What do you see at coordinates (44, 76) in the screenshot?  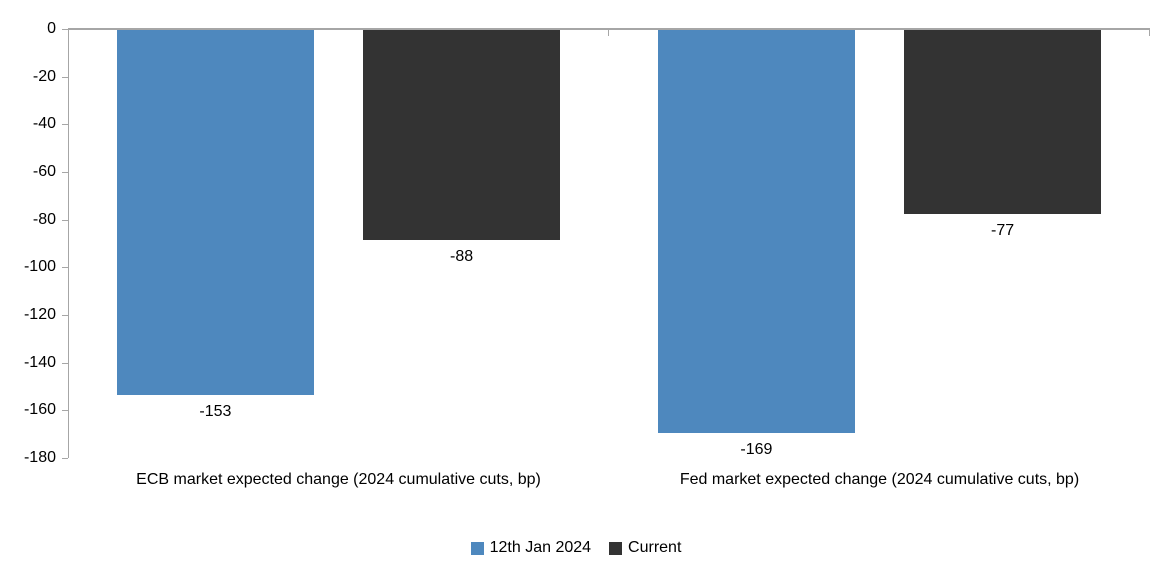 I see `y-tick-label: -20` at bounding box center [44, 76].